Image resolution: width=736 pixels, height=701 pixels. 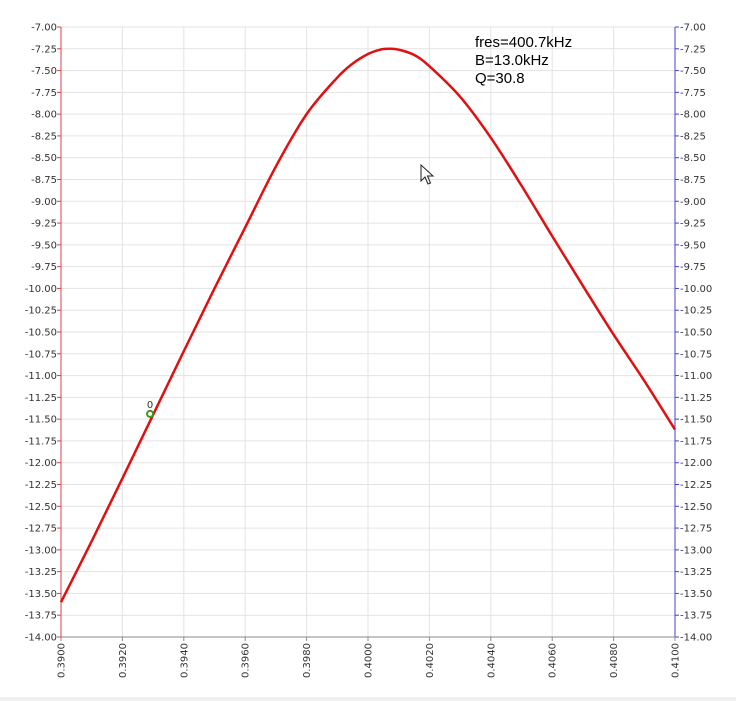 I want to click on x-tick-label: 0.4040, so click(x=491, y=660).